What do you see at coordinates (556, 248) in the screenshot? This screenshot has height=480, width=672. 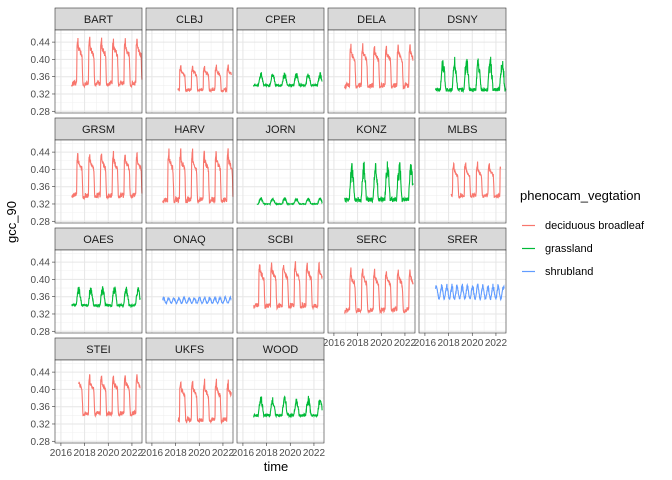 I see `legend-entry: grassland` at bounding box center [556, 248].